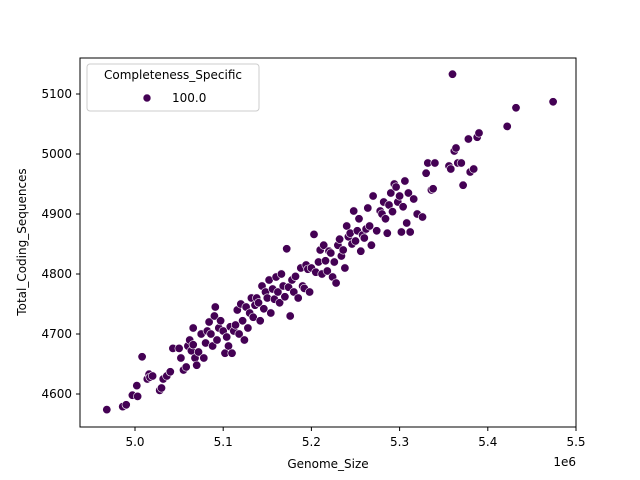 The image size is (640, 480). What do you see at coordinates (22, 242) in the screenshot?
I see `y-axis-label: Total_Coding_Sequences` at bounding box center [22, 242].